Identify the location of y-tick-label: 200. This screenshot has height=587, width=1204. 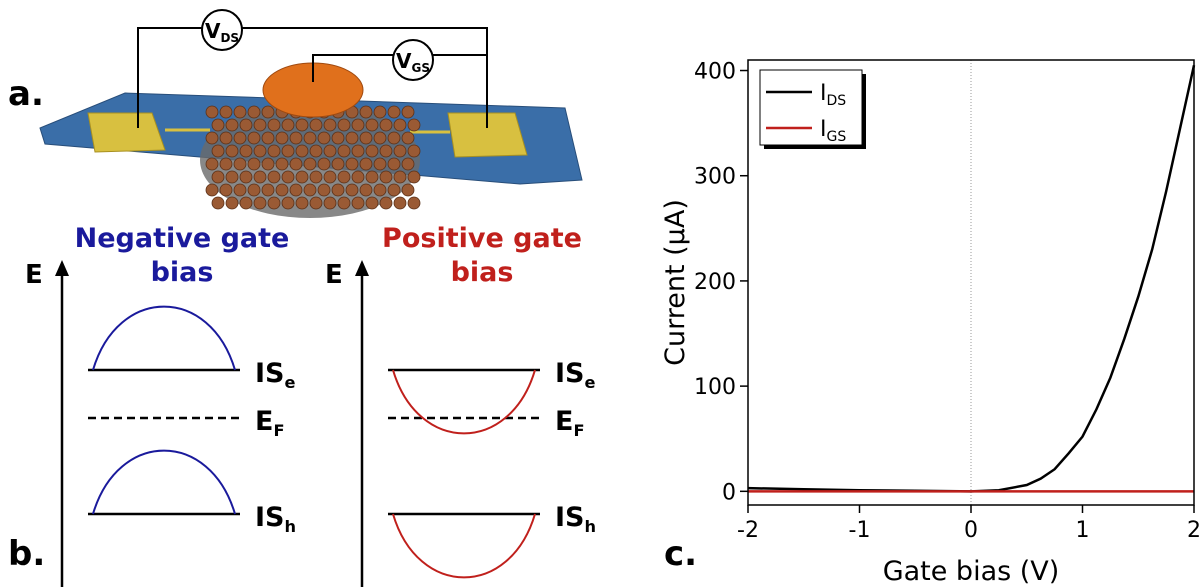
(715, 282).